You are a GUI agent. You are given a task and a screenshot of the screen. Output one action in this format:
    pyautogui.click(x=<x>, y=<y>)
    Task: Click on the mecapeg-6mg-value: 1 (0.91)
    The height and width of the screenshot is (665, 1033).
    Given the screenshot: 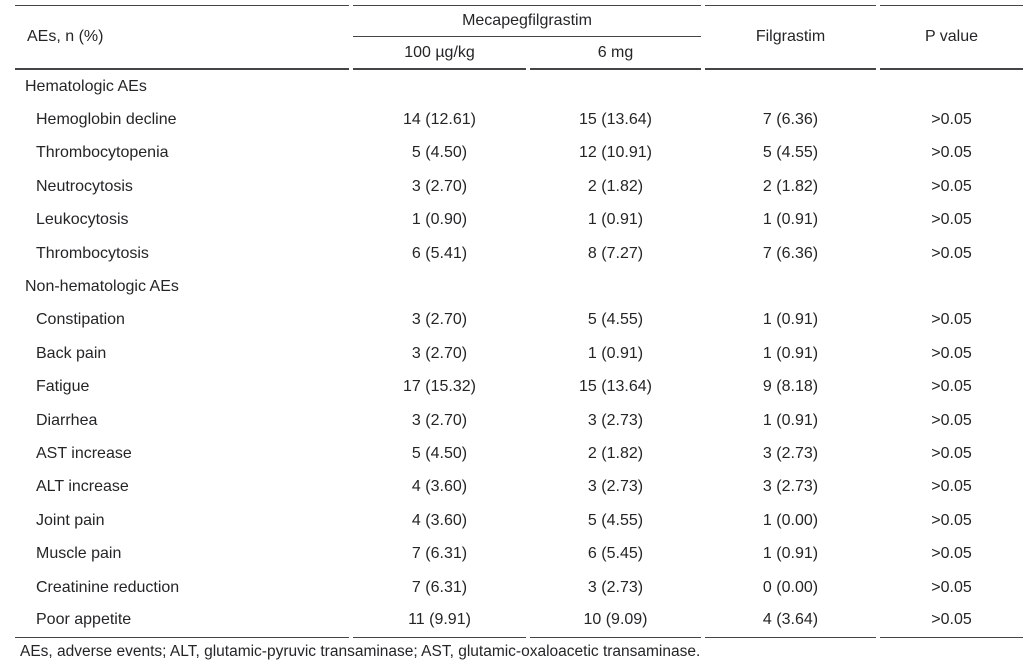 What is the action you would take?
    pyautogui.click(x=615, y=220)
    